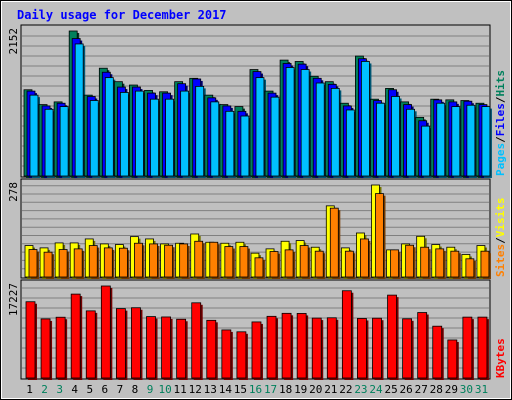 The image size is (512, 400). What do you see at coordinates (240, 389) in the screenshot?
I see `x-tick-label-15: 15` at bounding box center [240, 389].